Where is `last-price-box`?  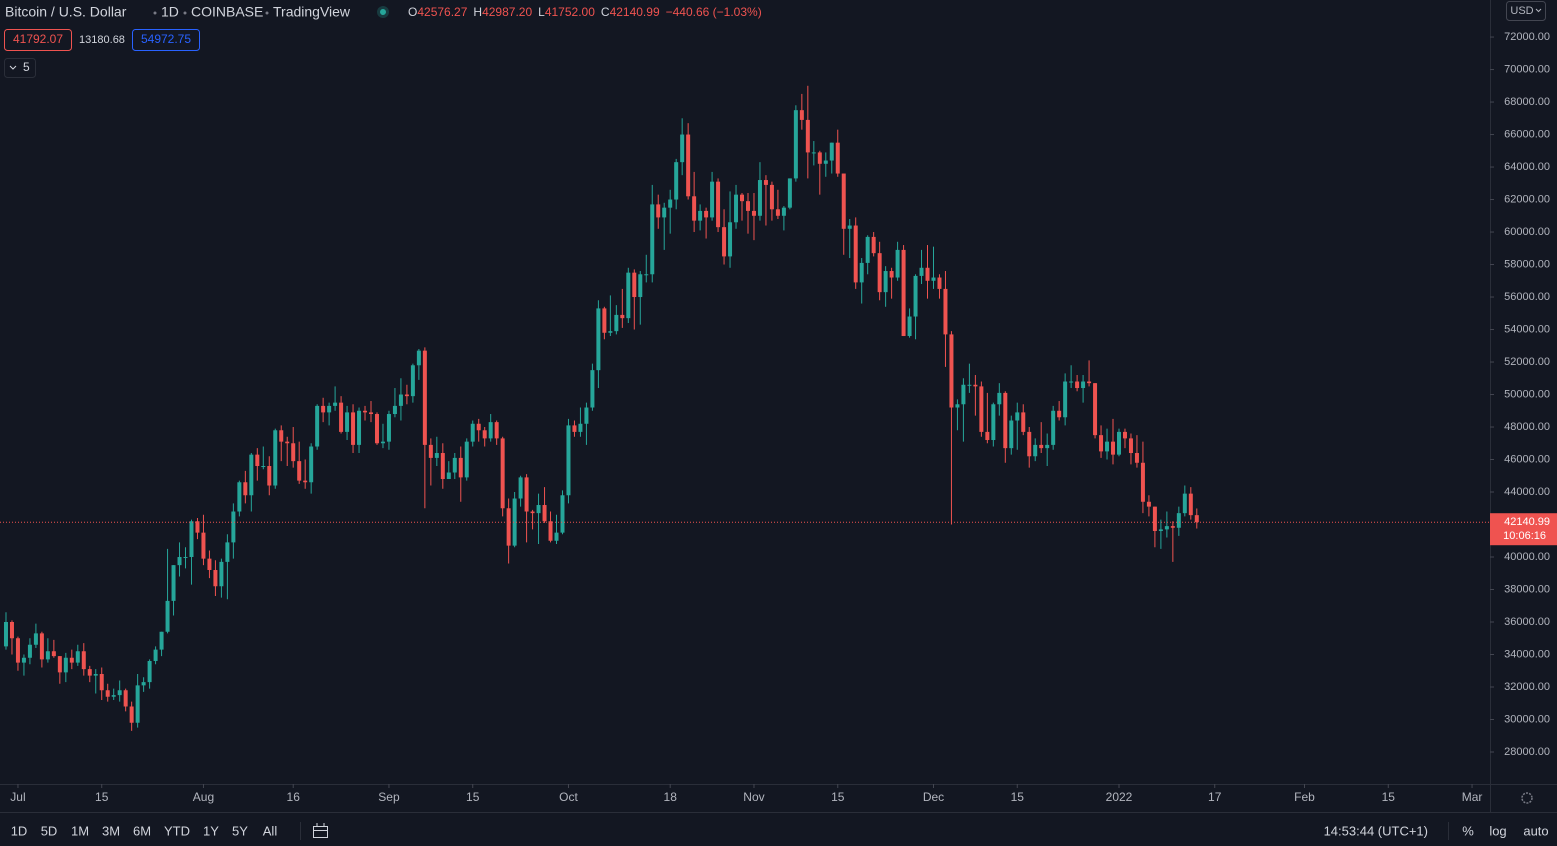 last-price-box is located at coordinates (1523, 529).